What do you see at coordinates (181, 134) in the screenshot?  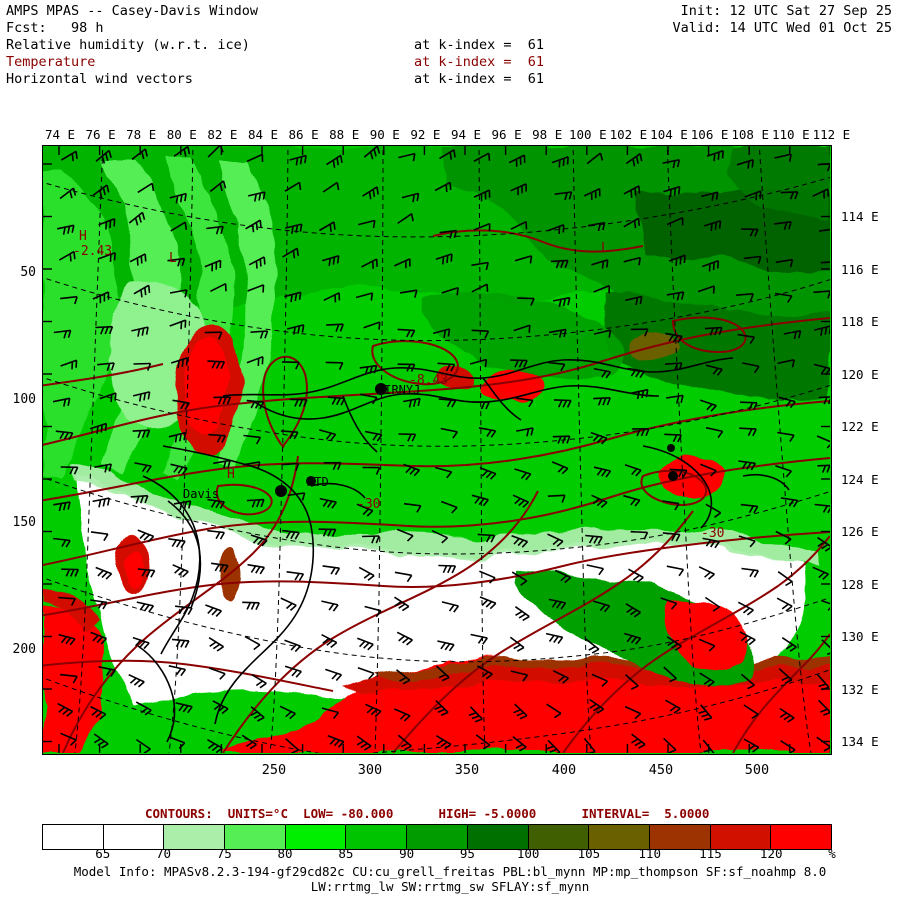 I see `top-axis-label: 80 E` at bounding box center [181, 134].